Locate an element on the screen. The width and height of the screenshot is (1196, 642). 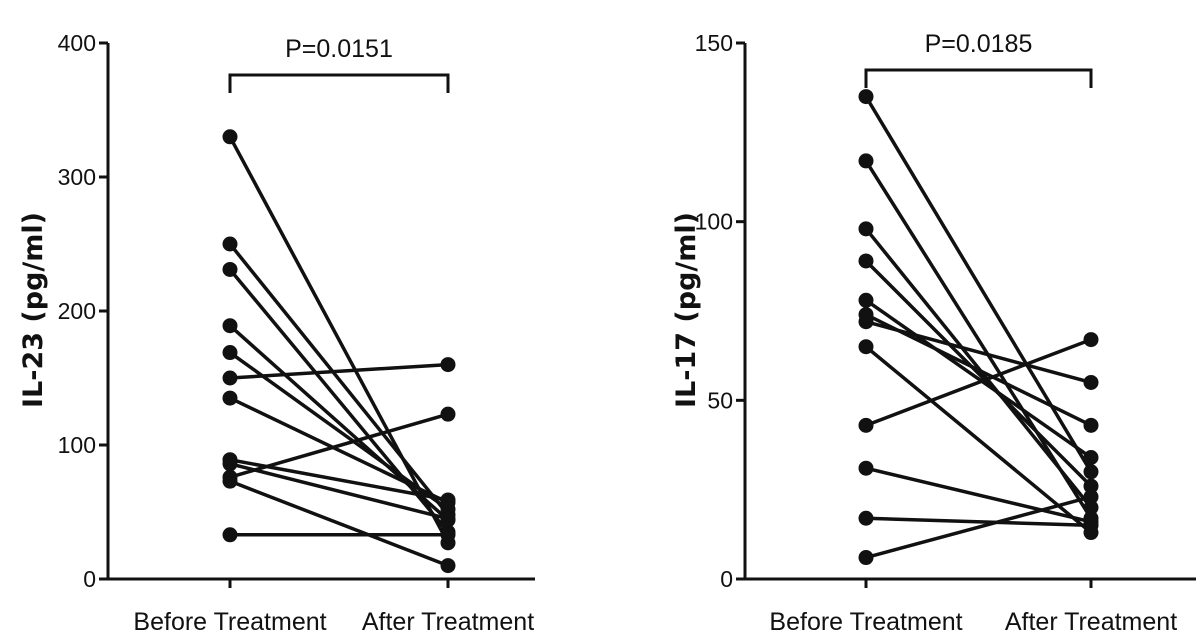
p-value-label: P=0.0151 is located at coordinates (339, 49).